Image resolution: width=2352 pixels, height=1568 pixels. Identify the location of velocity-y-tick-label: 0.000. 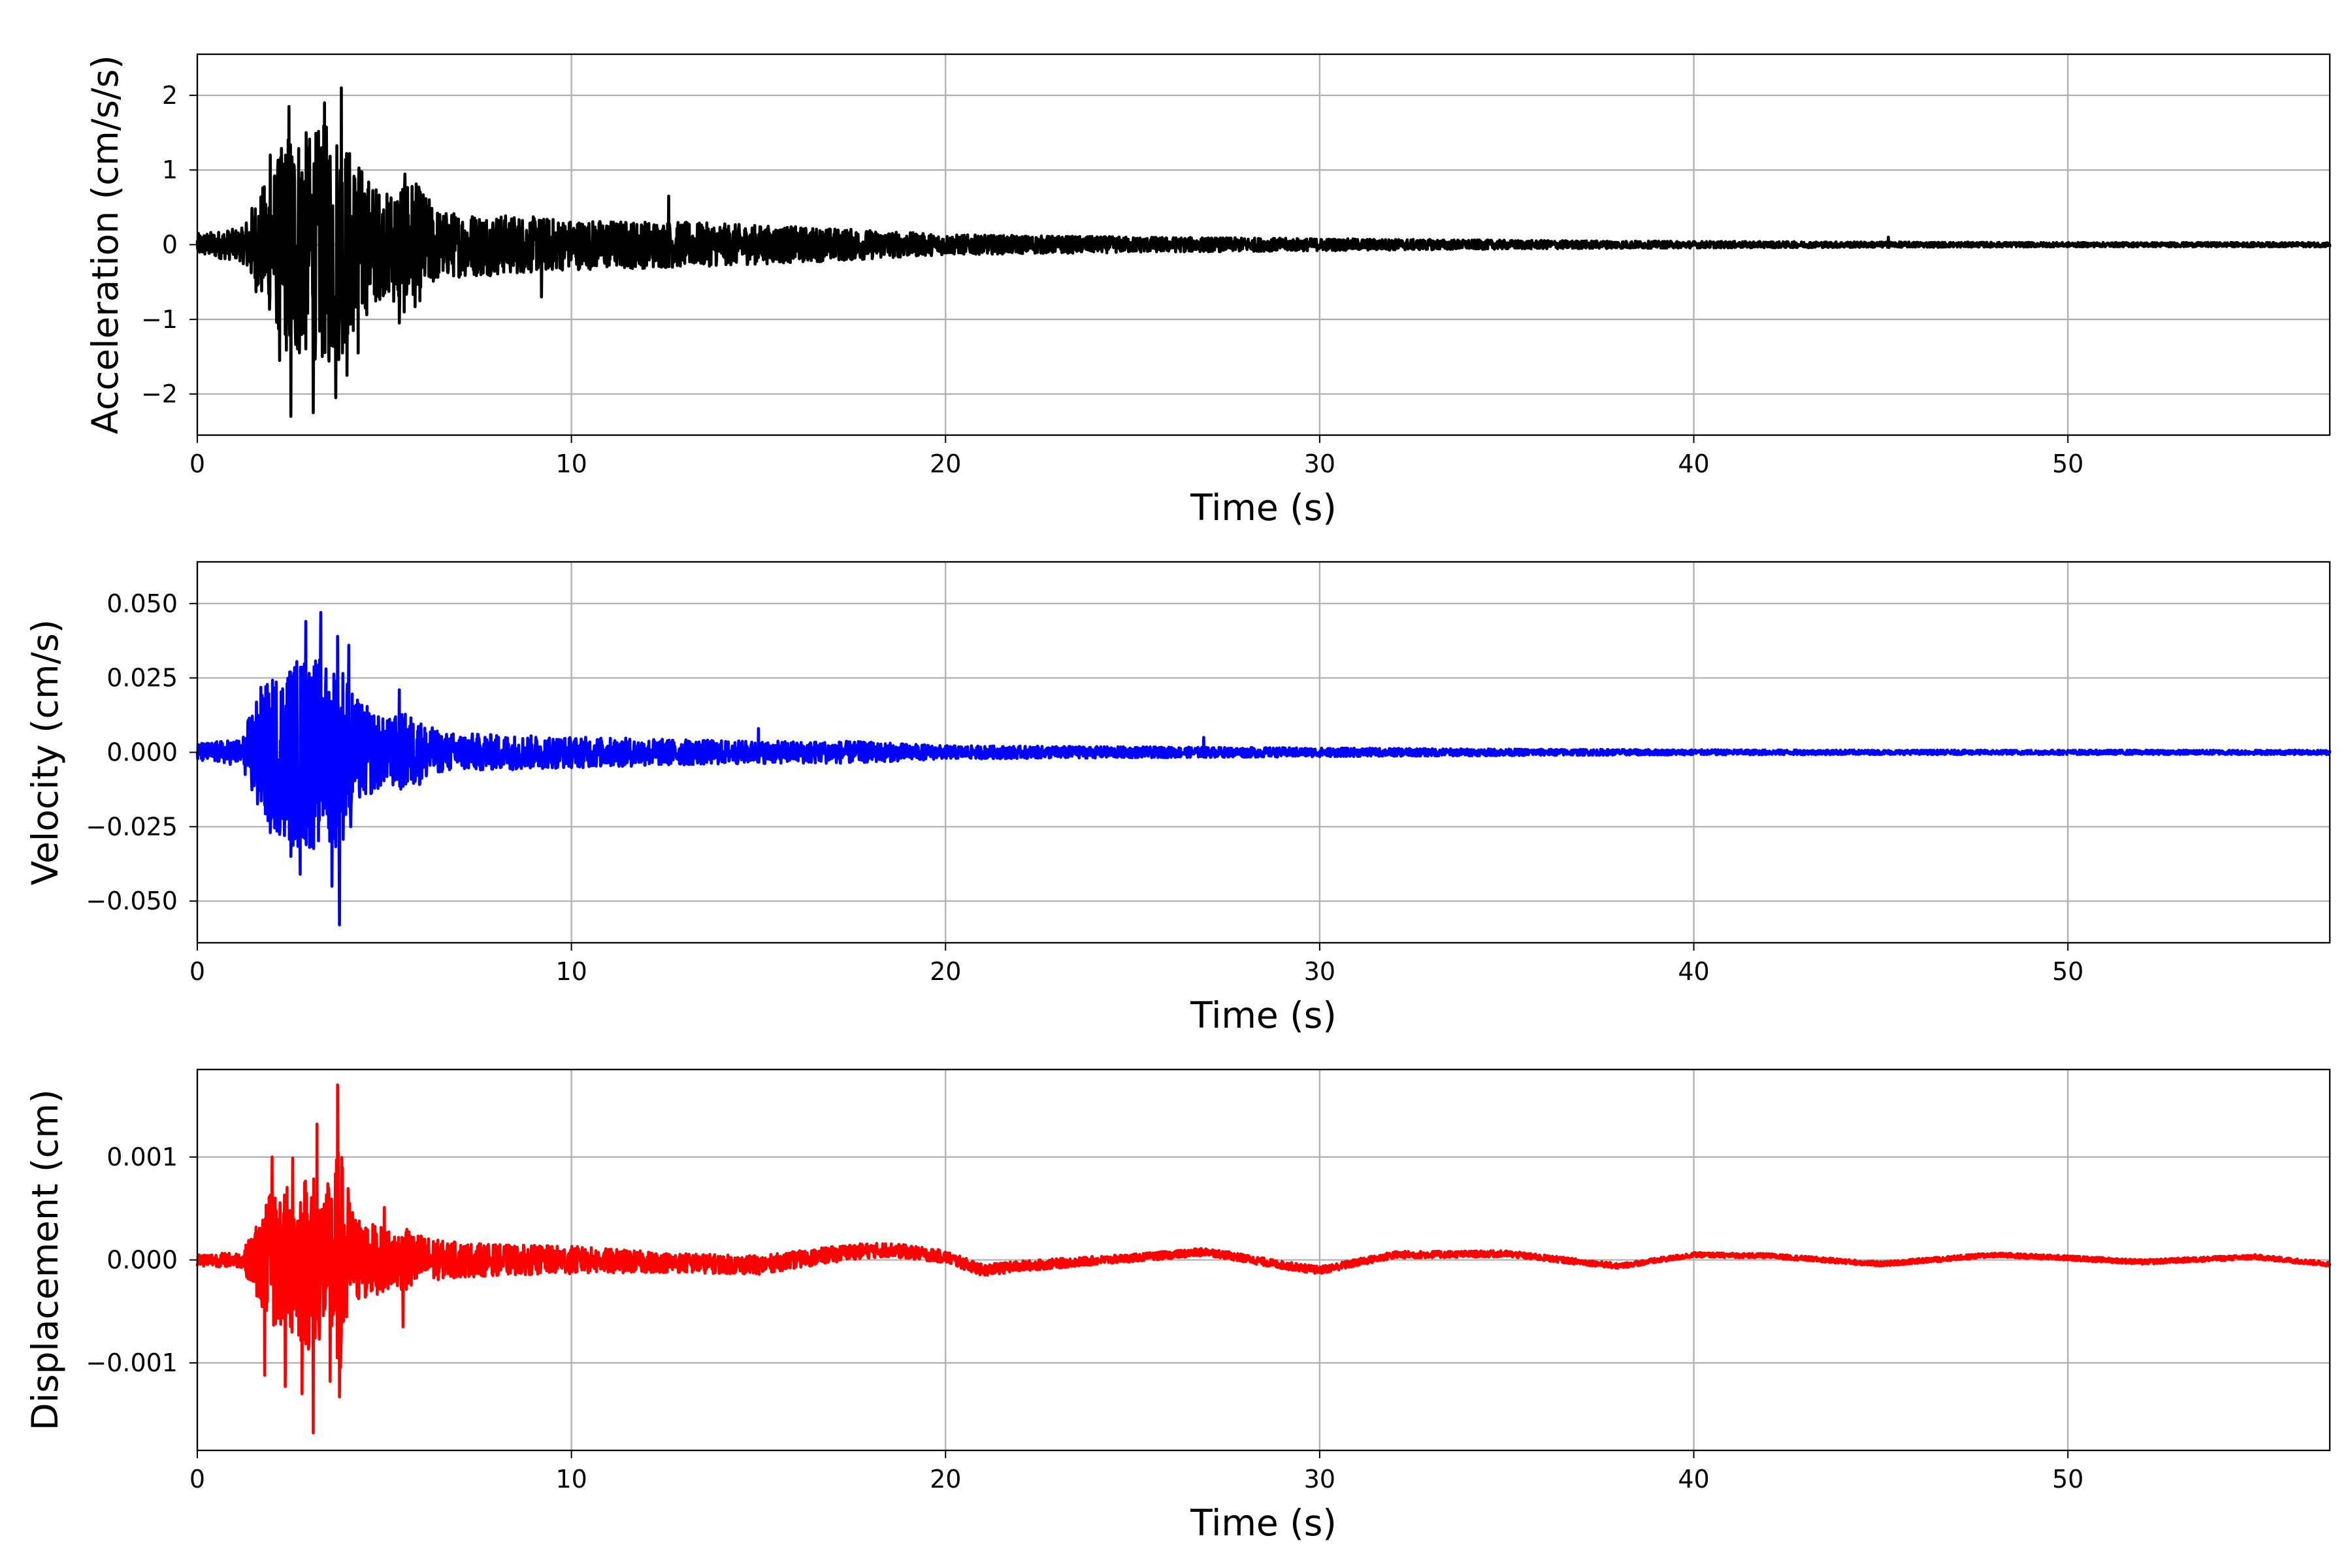
(142, 752).